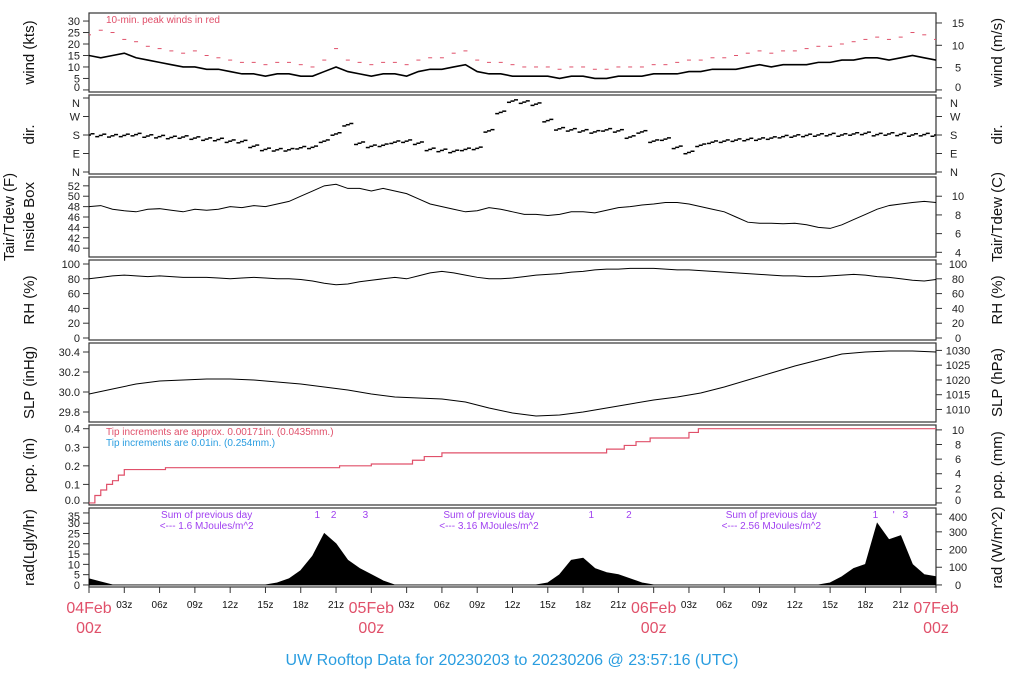  Describe the element at coordinates (76, 173) in the screenshot. I see `y-tick-label: N` at that location.